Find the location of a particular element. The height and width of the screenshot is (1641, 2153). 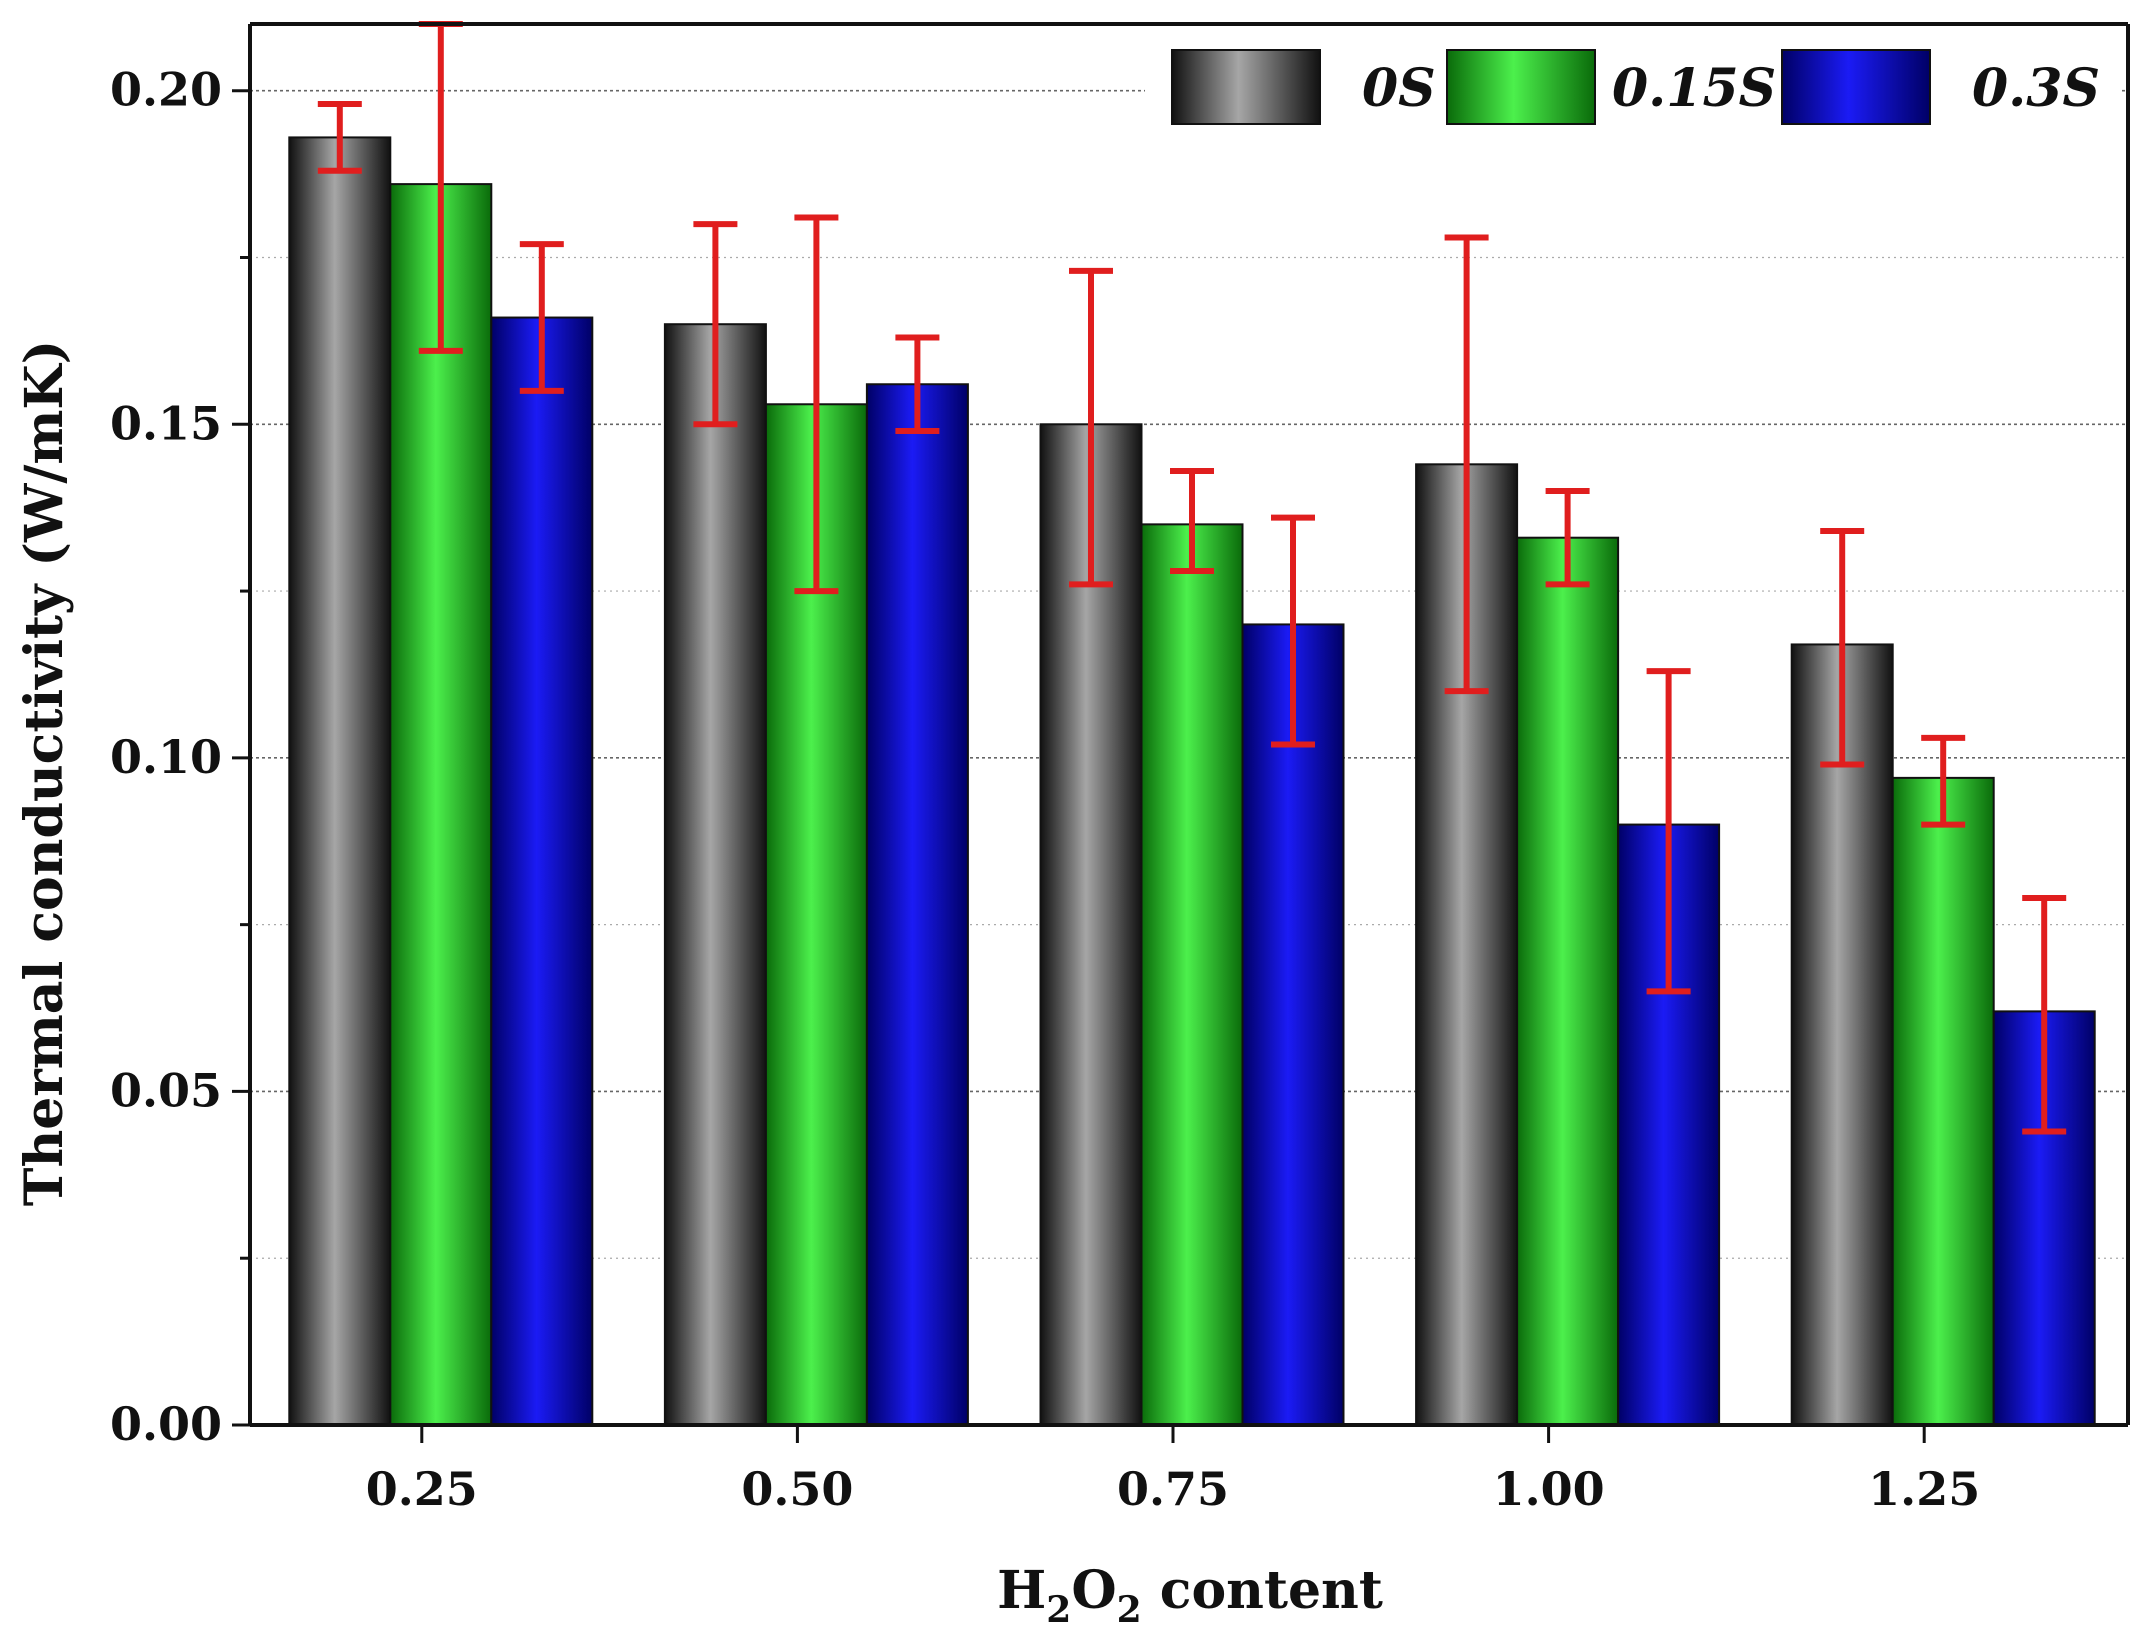

x-axis-title-part: H is located at coordinates (1021, 1590).